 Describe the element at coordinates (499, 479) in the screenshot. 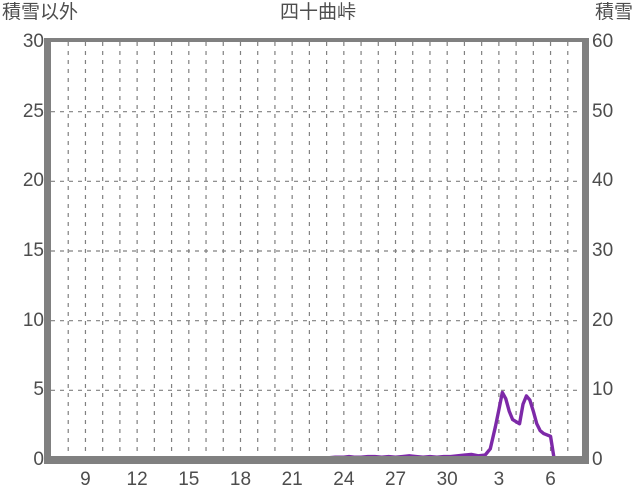

I see `x-tick-8: 3` at that location.